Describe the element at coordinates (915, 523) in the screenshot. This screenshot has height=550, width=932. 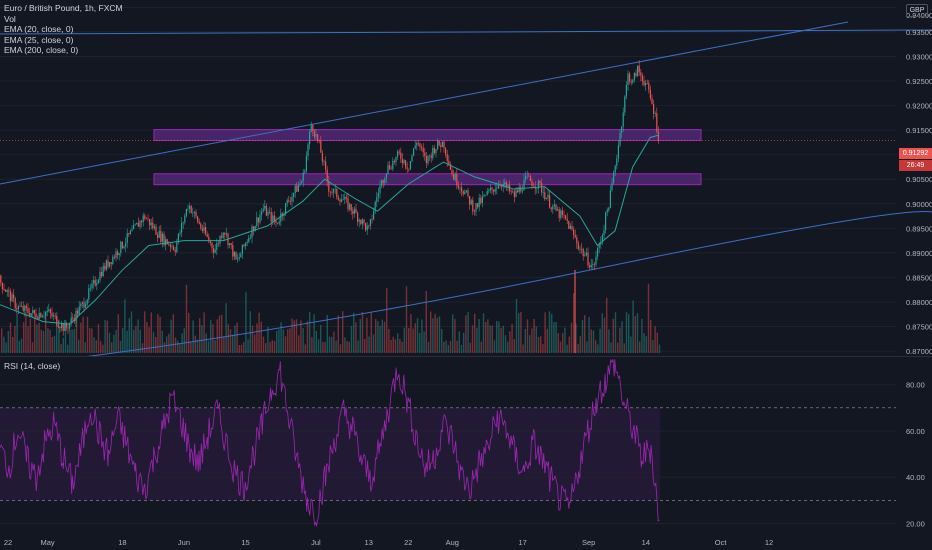
I see `rsi-tick-label: 20.00` at that location.